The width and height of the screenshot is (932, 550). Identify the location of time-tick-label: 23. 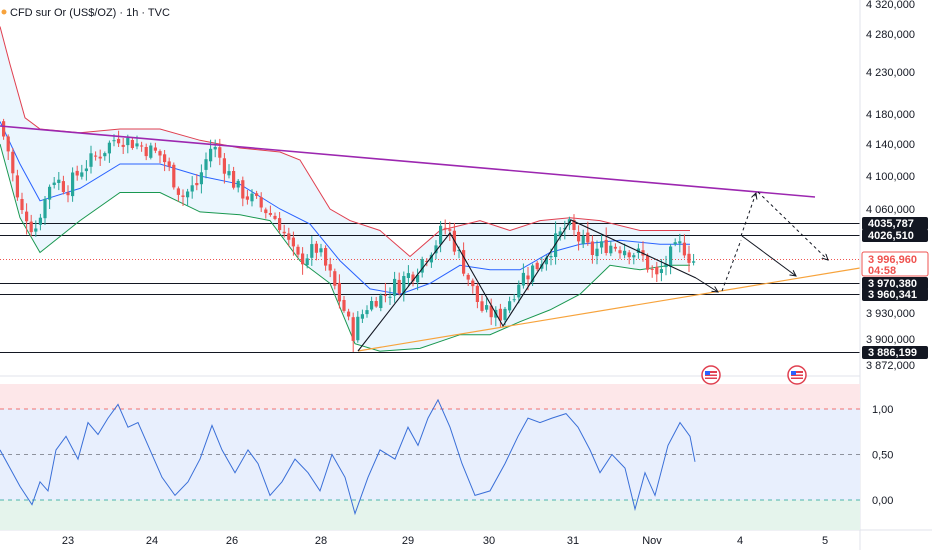
(68, 541).